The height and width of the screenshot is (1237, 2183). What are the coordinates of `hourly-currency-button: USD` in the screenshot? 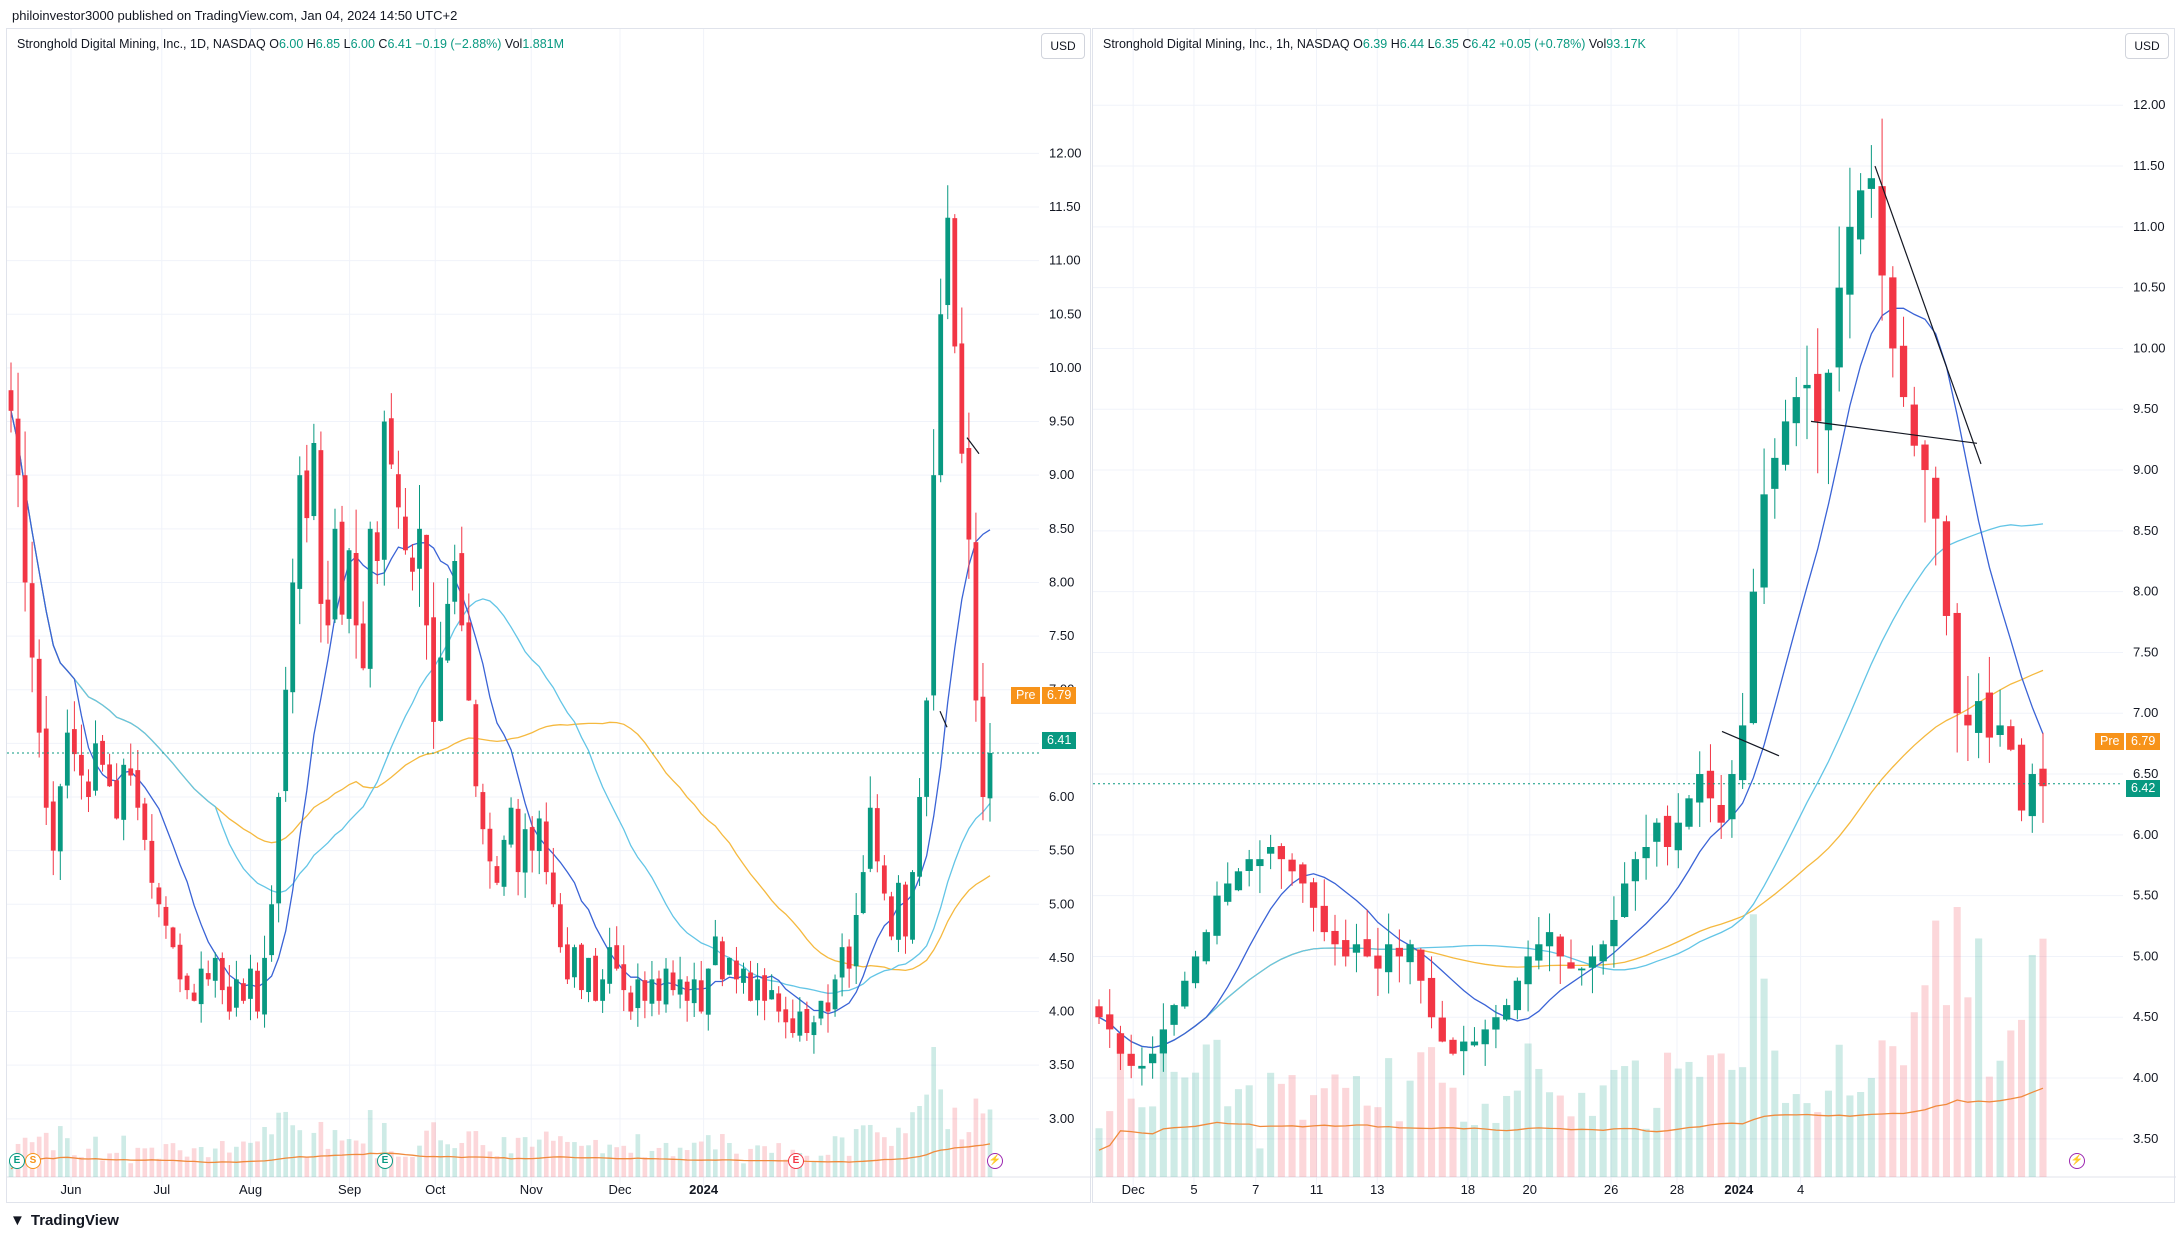 It's located at (2147, 46).